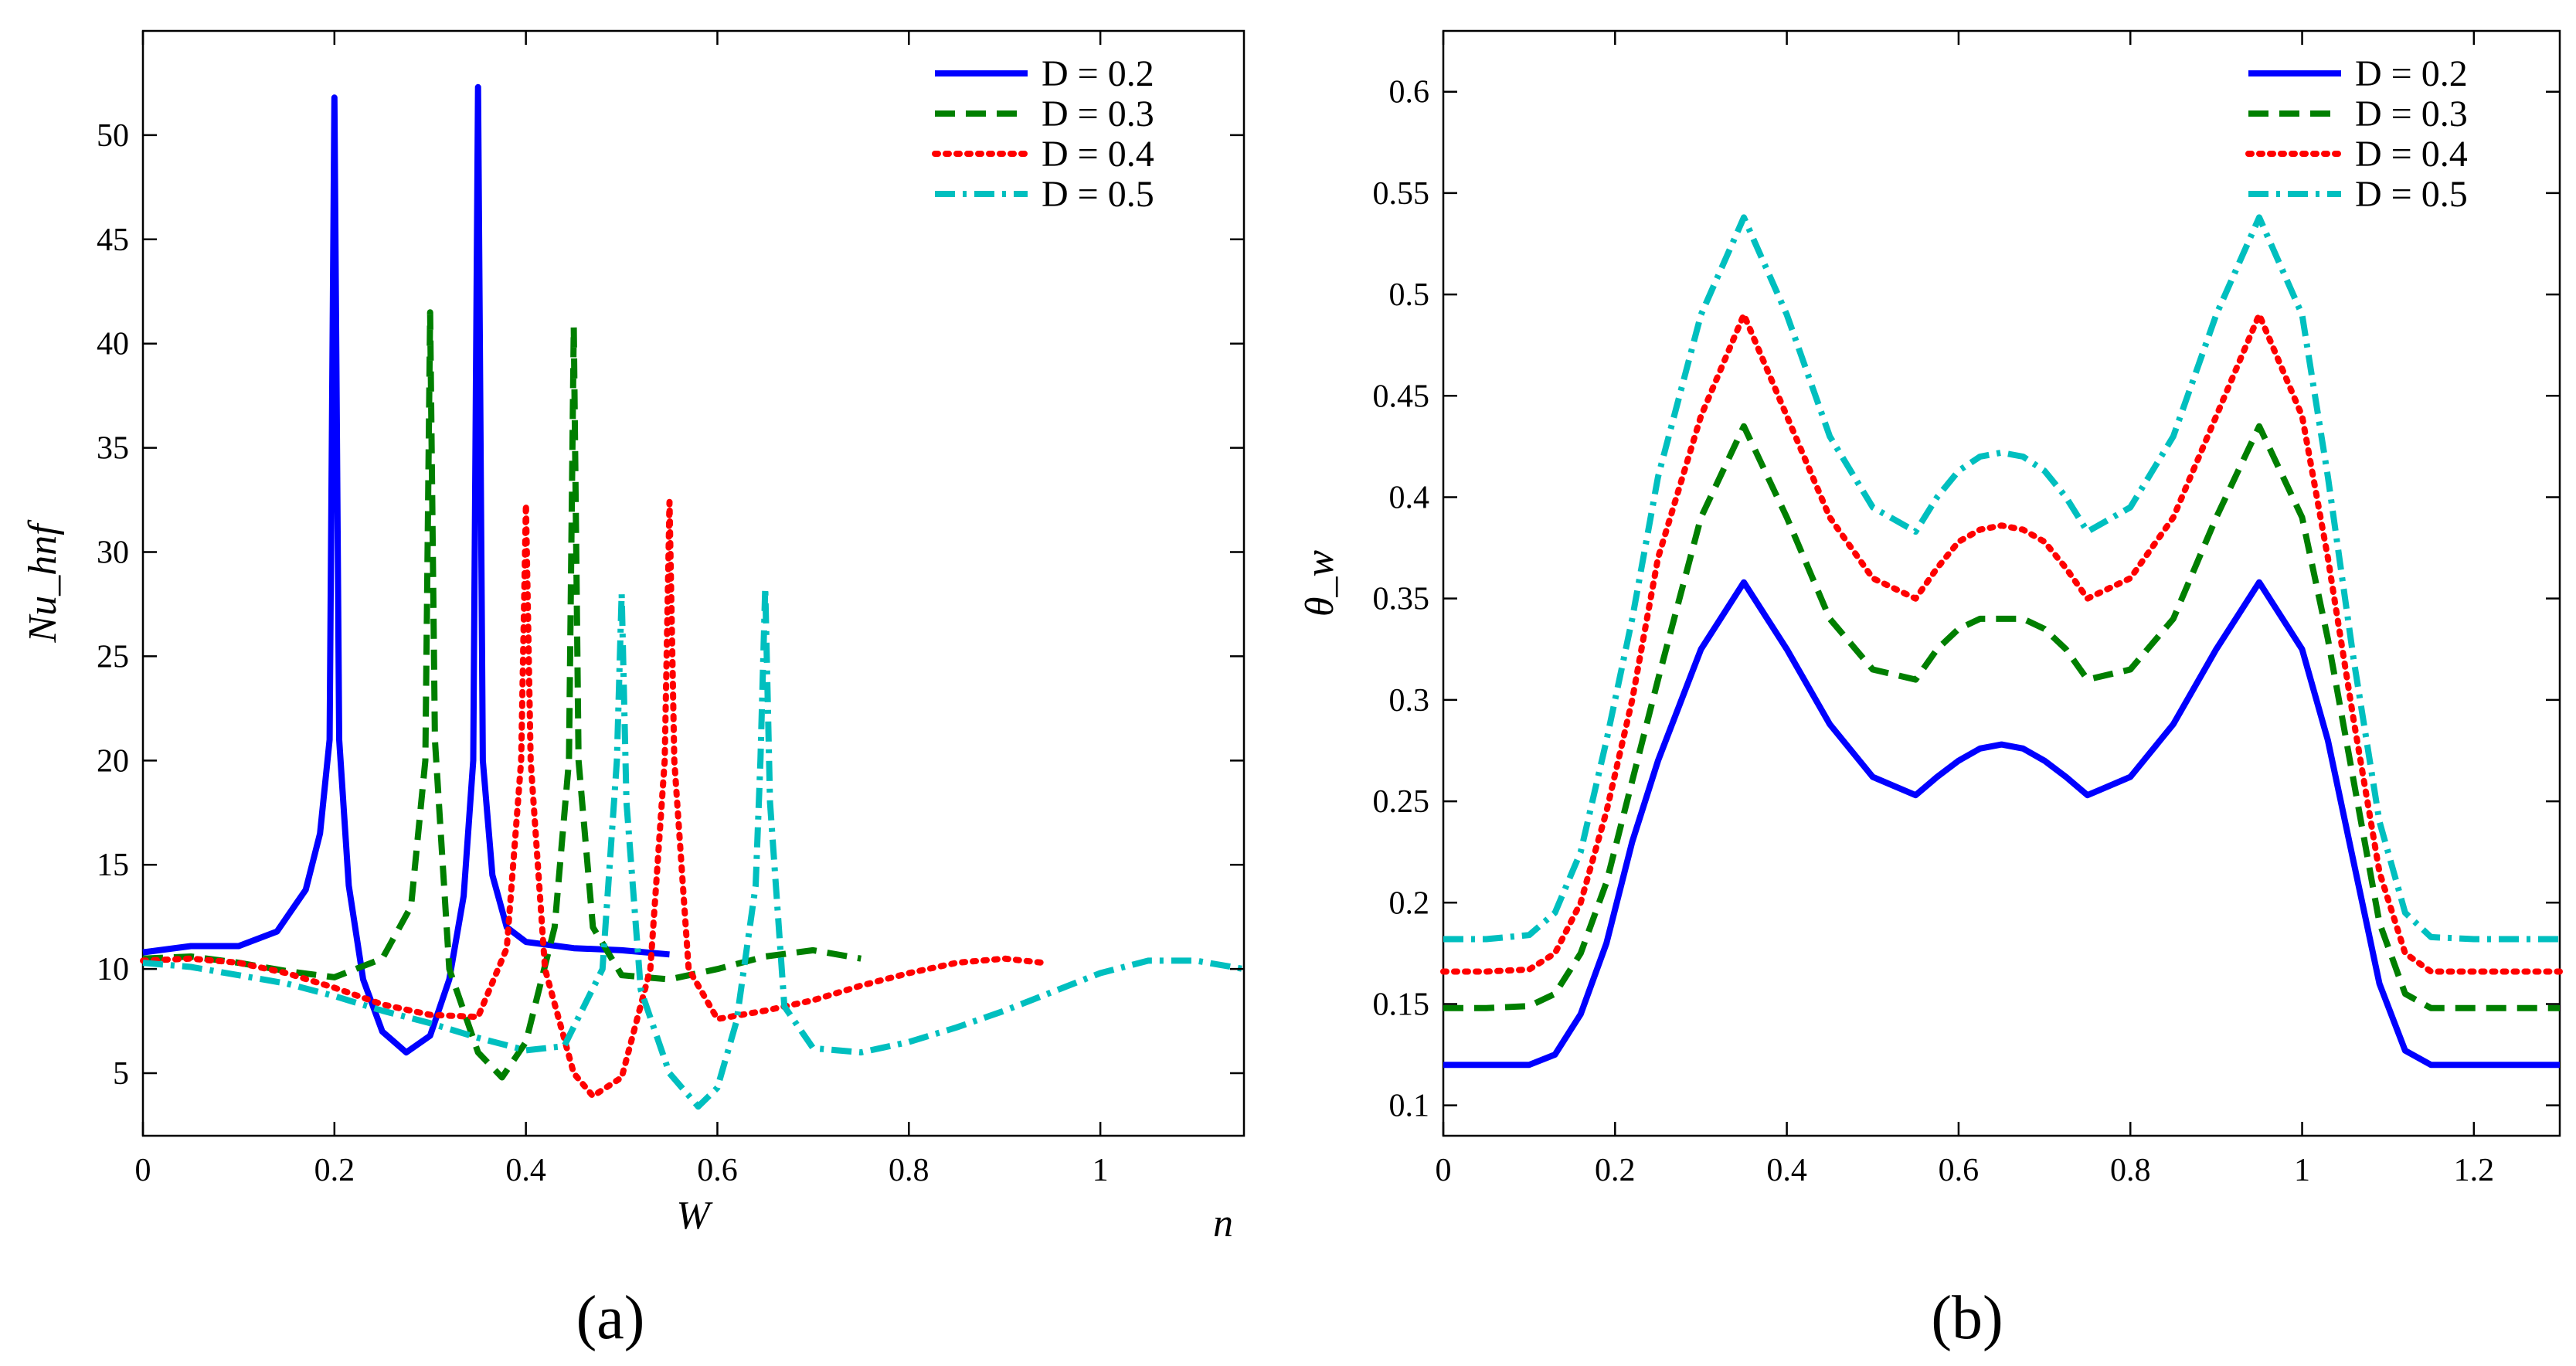  Describe the element at coordinates (113, 344) in the screenshot. I see `y-tick-label: 40` at that location.